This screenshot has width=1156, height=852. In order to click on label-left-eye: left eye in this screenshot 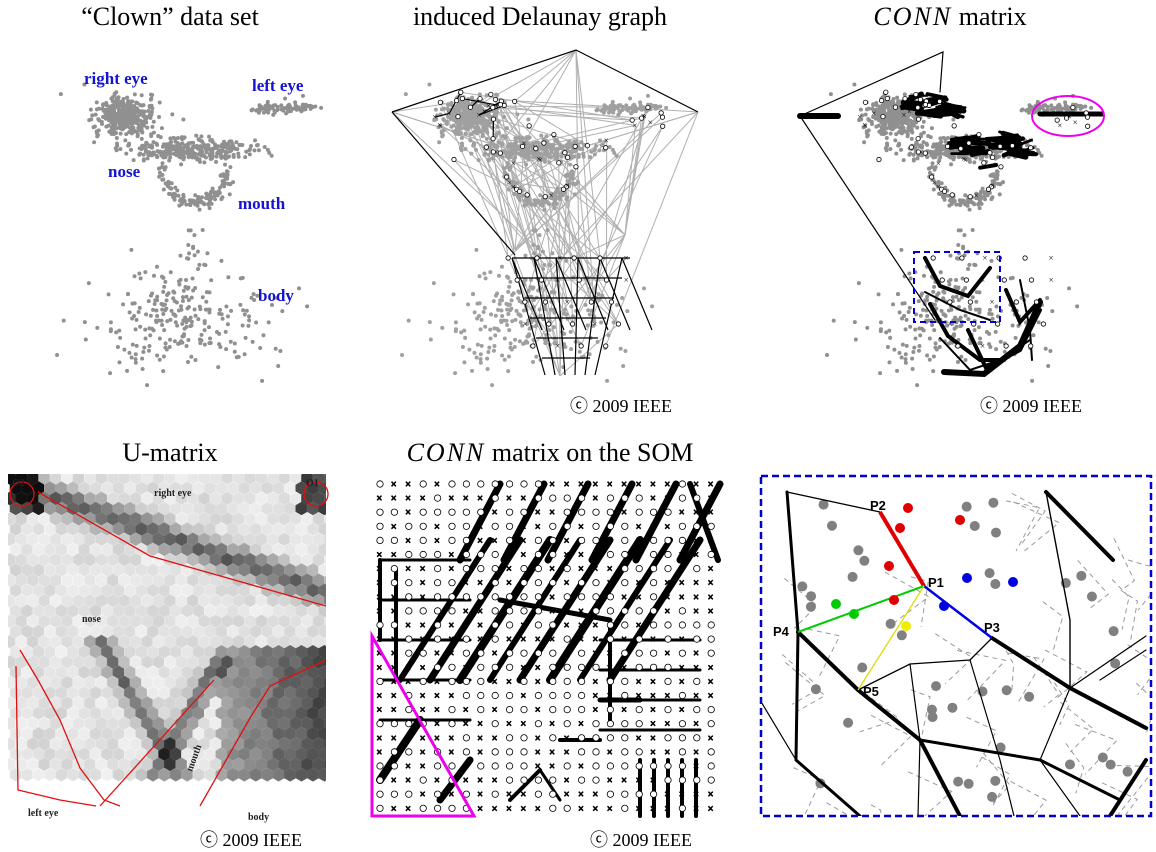, I will do `click(278, 85)`.